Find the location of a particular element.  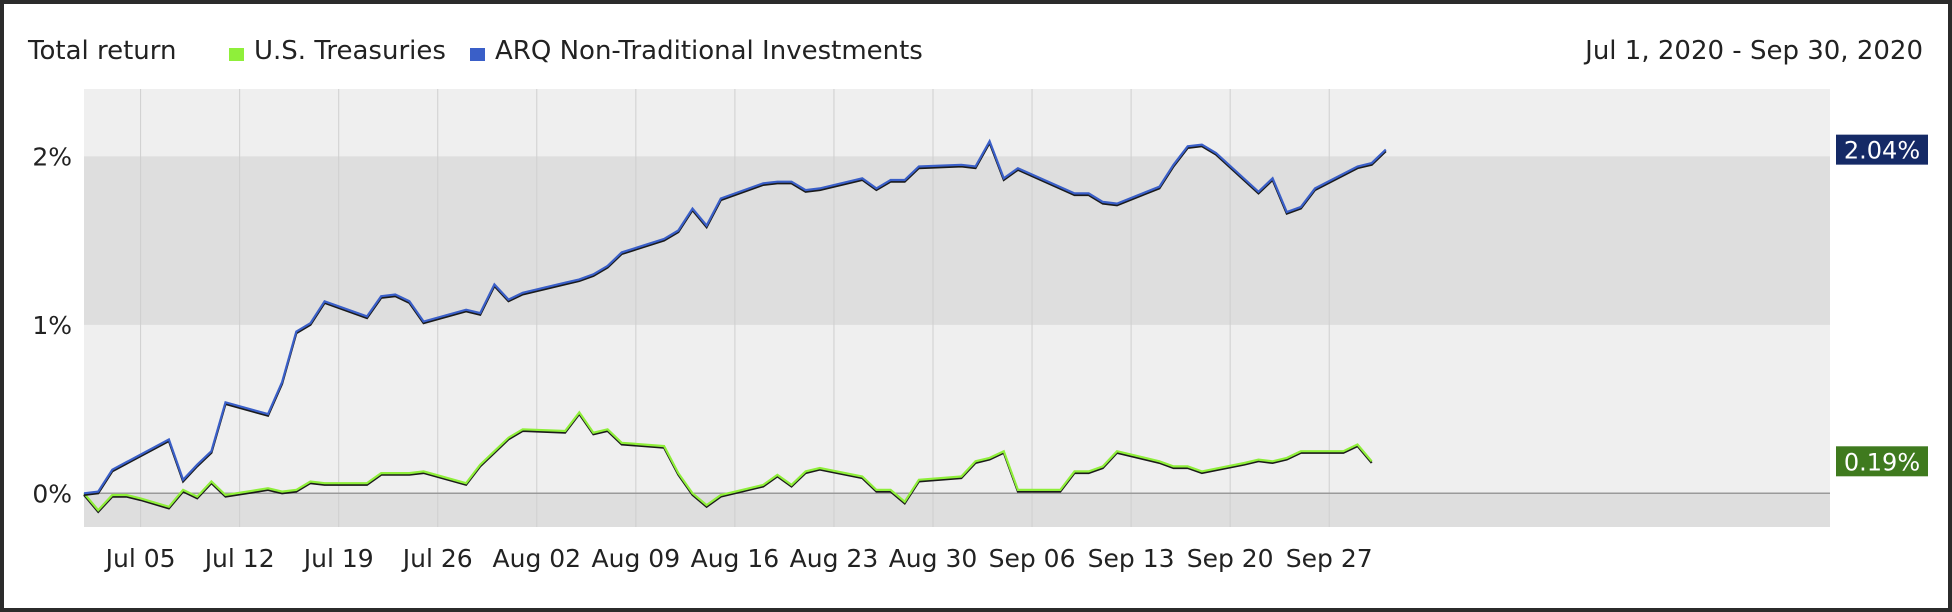

x-tick-label: Aug 23 is located at coordinates (834, 558).